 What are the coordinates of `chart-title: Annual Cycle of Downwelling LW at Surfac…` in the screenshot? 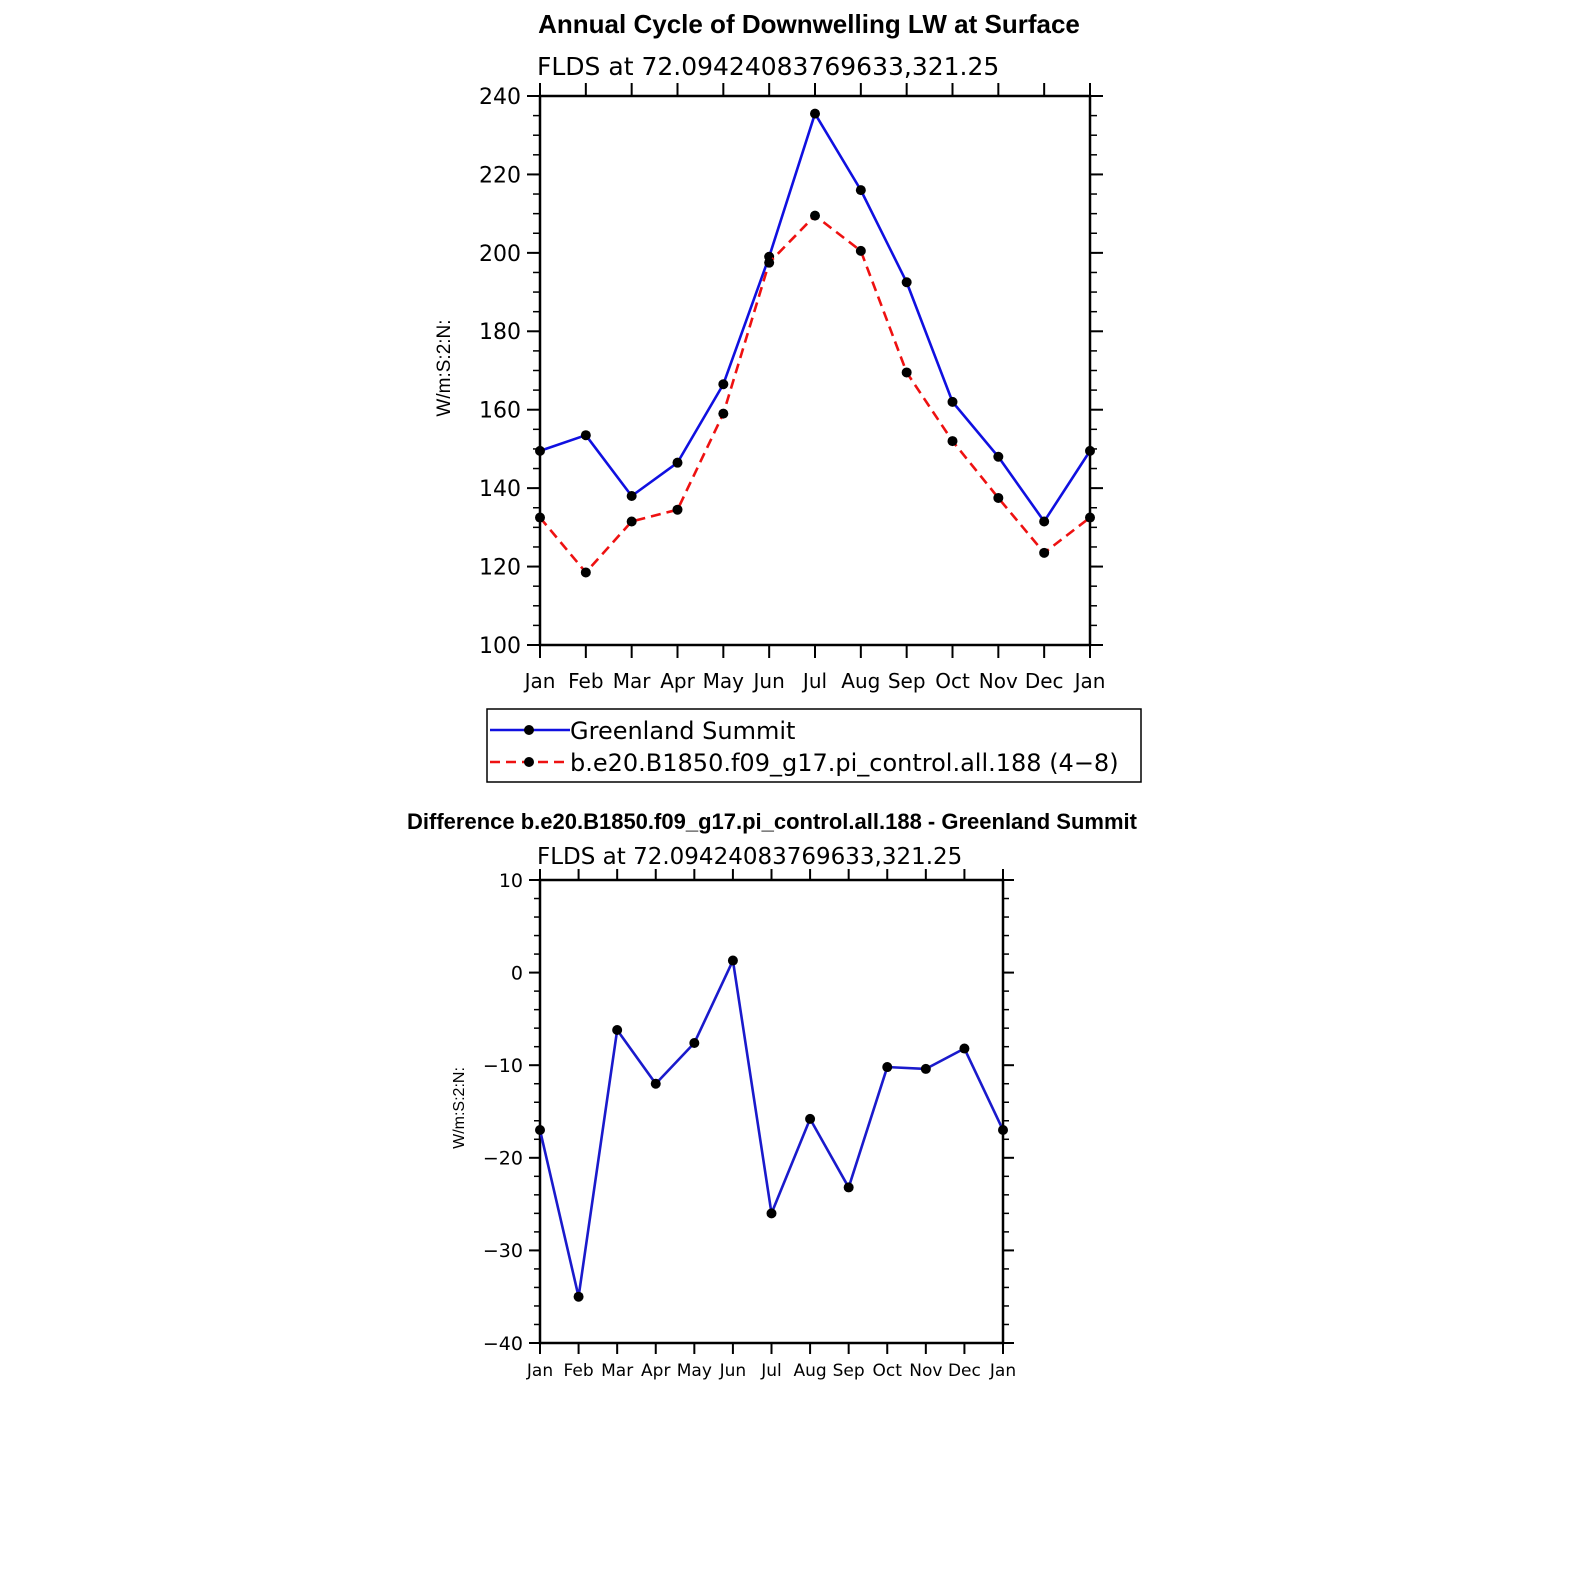 It's located at (809, 24).